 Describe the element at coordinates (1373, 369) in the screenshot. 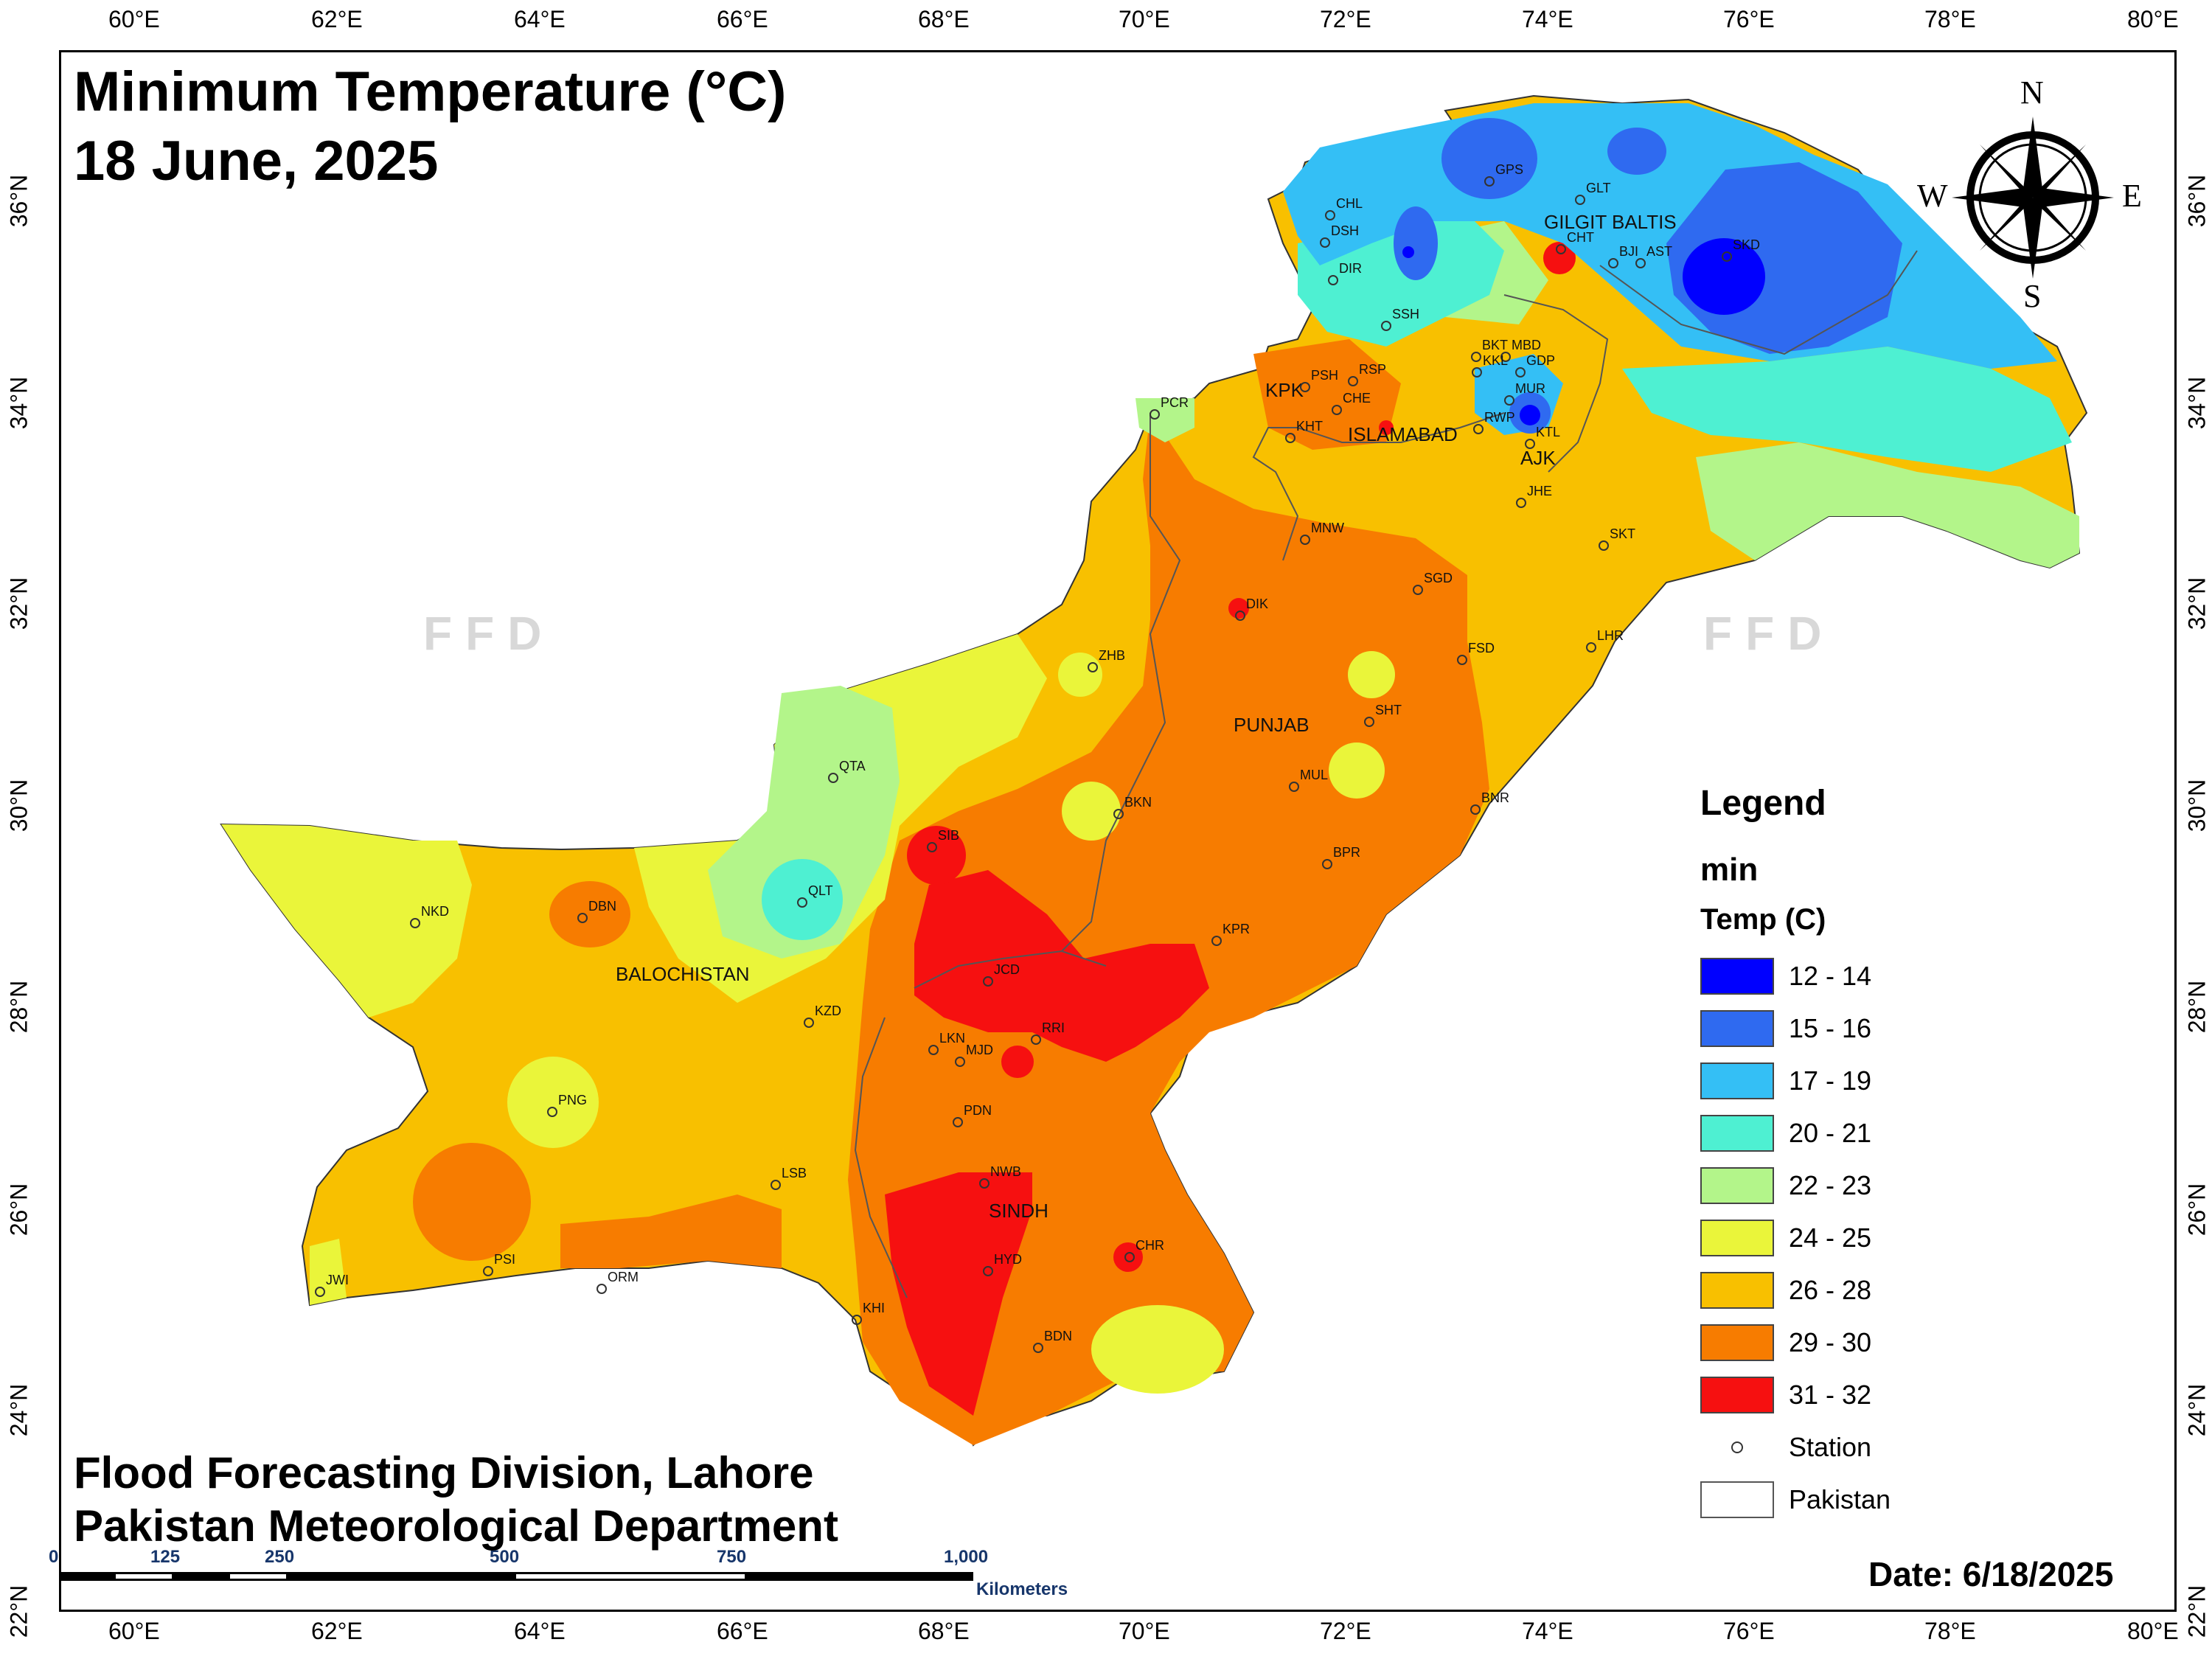

I see `station-label: RSP` at that location.